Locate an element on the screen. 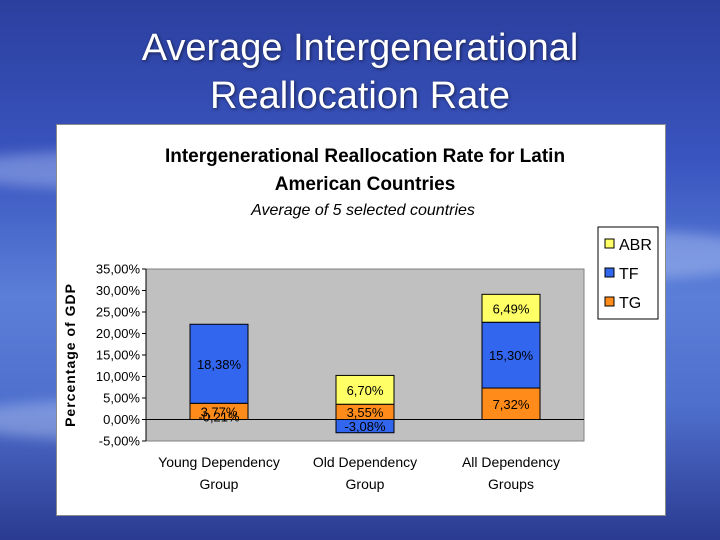 This screenshot has height=540, width=720. chart-subtitle: Average of 5 selected countries is located at coordinates (362, 210).